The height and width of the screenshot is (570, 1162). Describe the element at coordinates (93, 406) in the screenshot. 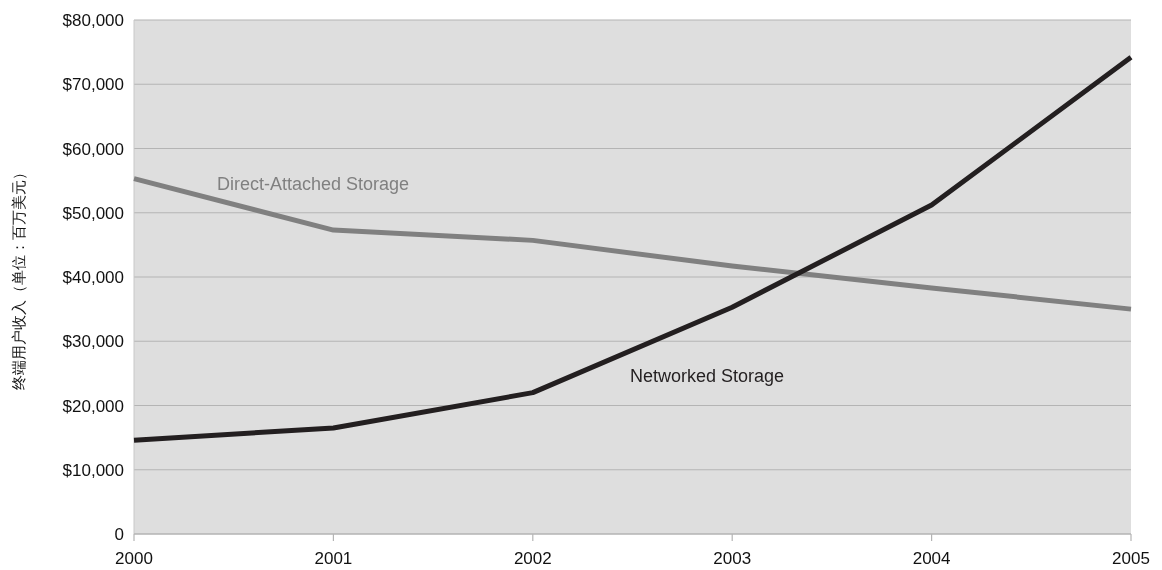

I see `y-tick-label: $20,000` at that location.